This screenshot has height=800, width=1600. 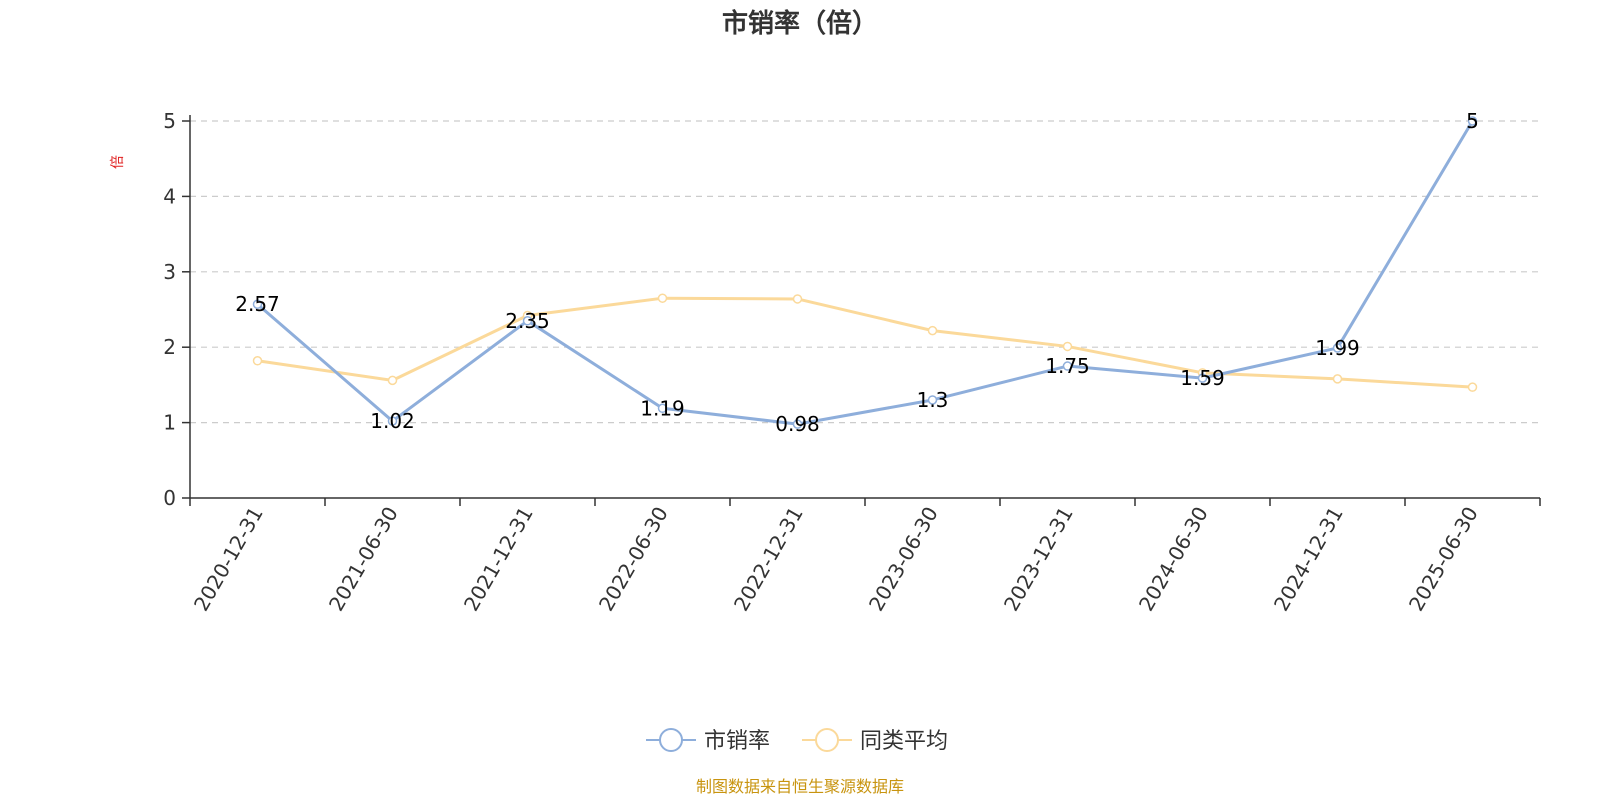 What do you see at coordinates (228, 559) in the screenshot?
I see `x-tick-label: 2020-12-31` at bounding box center [228, 559].